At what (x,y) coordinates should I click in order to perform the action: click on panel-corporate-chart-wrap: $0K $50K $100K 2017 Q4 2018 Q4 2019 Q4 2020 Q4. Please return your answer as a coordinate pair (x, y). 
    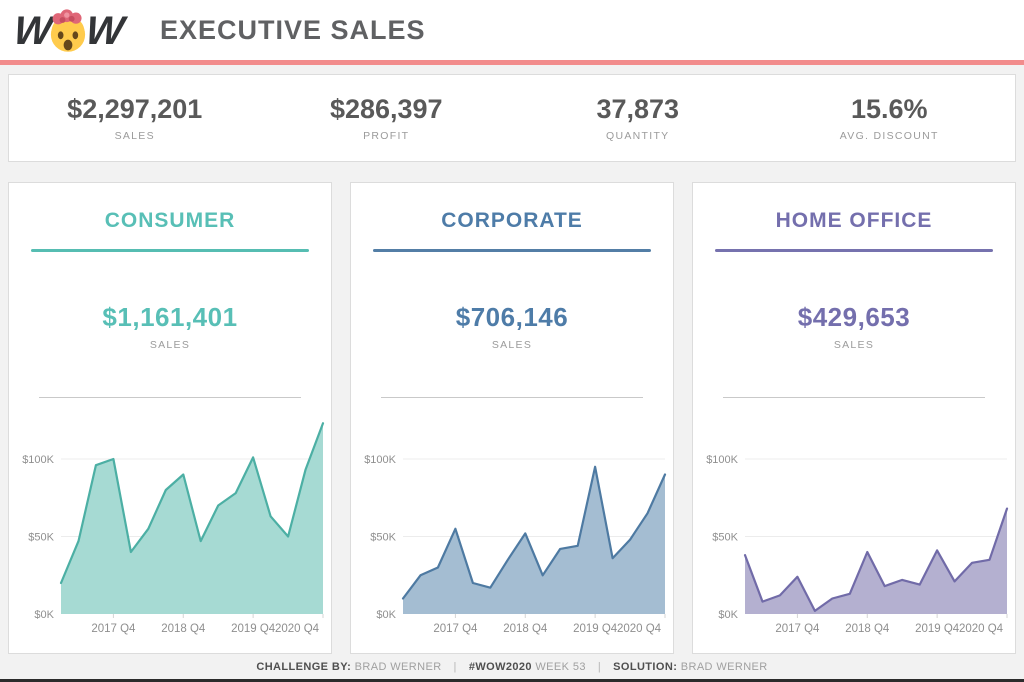
    Looking at the image, I should click on (512, 527).